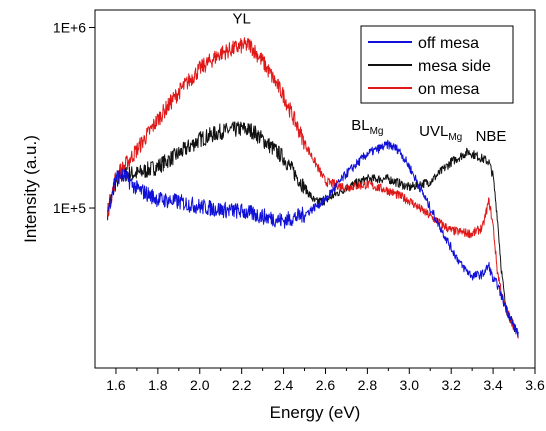 Image resolution: width=546 pixels, height=431 pixels. Describe the element at coordinates (74, 117) in the screenshot. I see `y-axis: 1E+5 1E+6` at that location.